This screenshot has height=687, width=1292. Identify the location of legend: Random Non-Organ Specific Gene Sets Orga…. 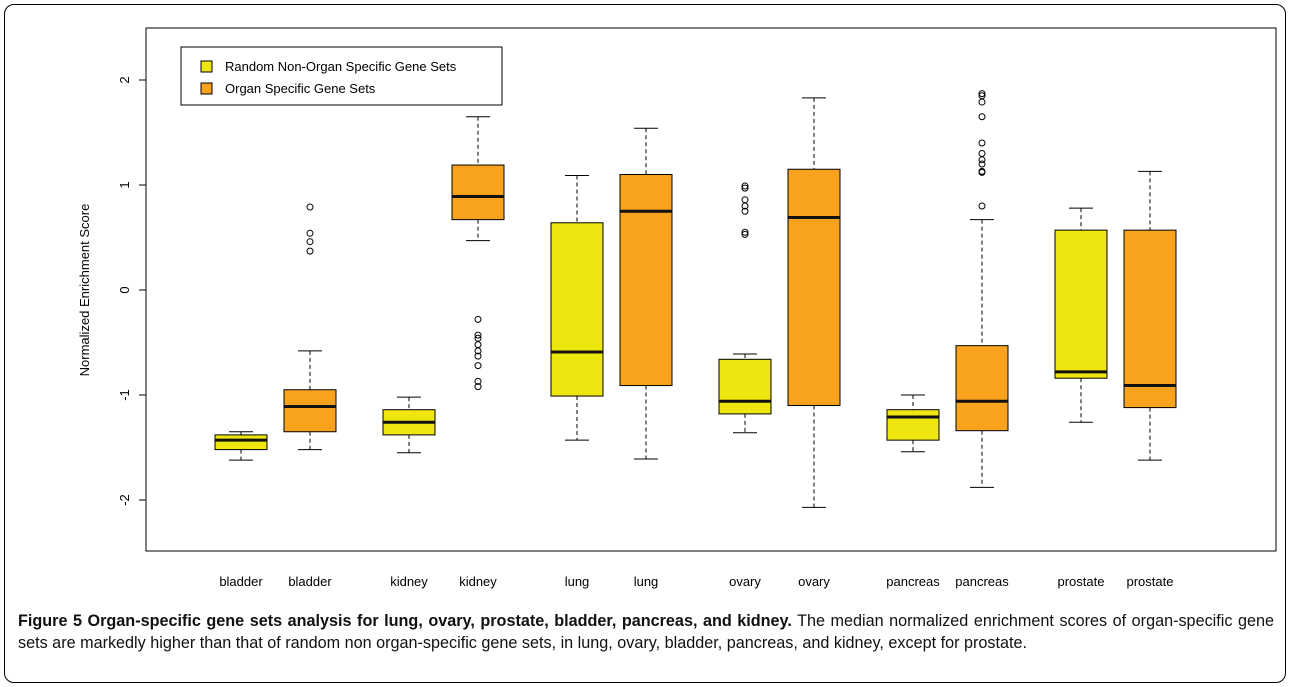
(341, 76).